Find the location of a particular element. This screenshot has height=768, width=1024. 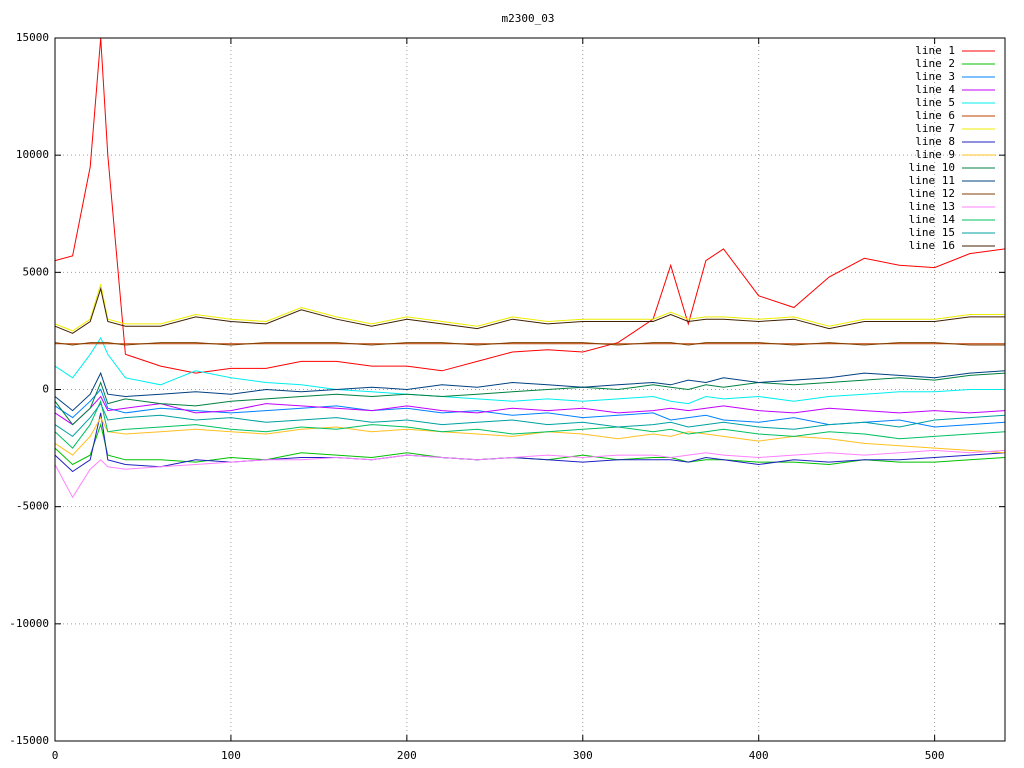

legend-label: line 9 is located at coordinates (935, 154).